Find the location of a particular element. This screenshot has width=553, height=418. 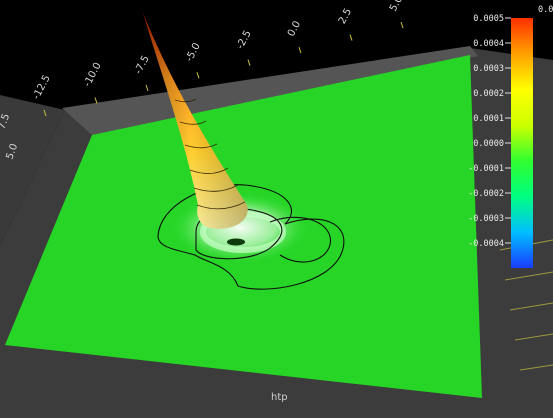

x-tick-label: -12.5 is located at coordinates (42, 87).